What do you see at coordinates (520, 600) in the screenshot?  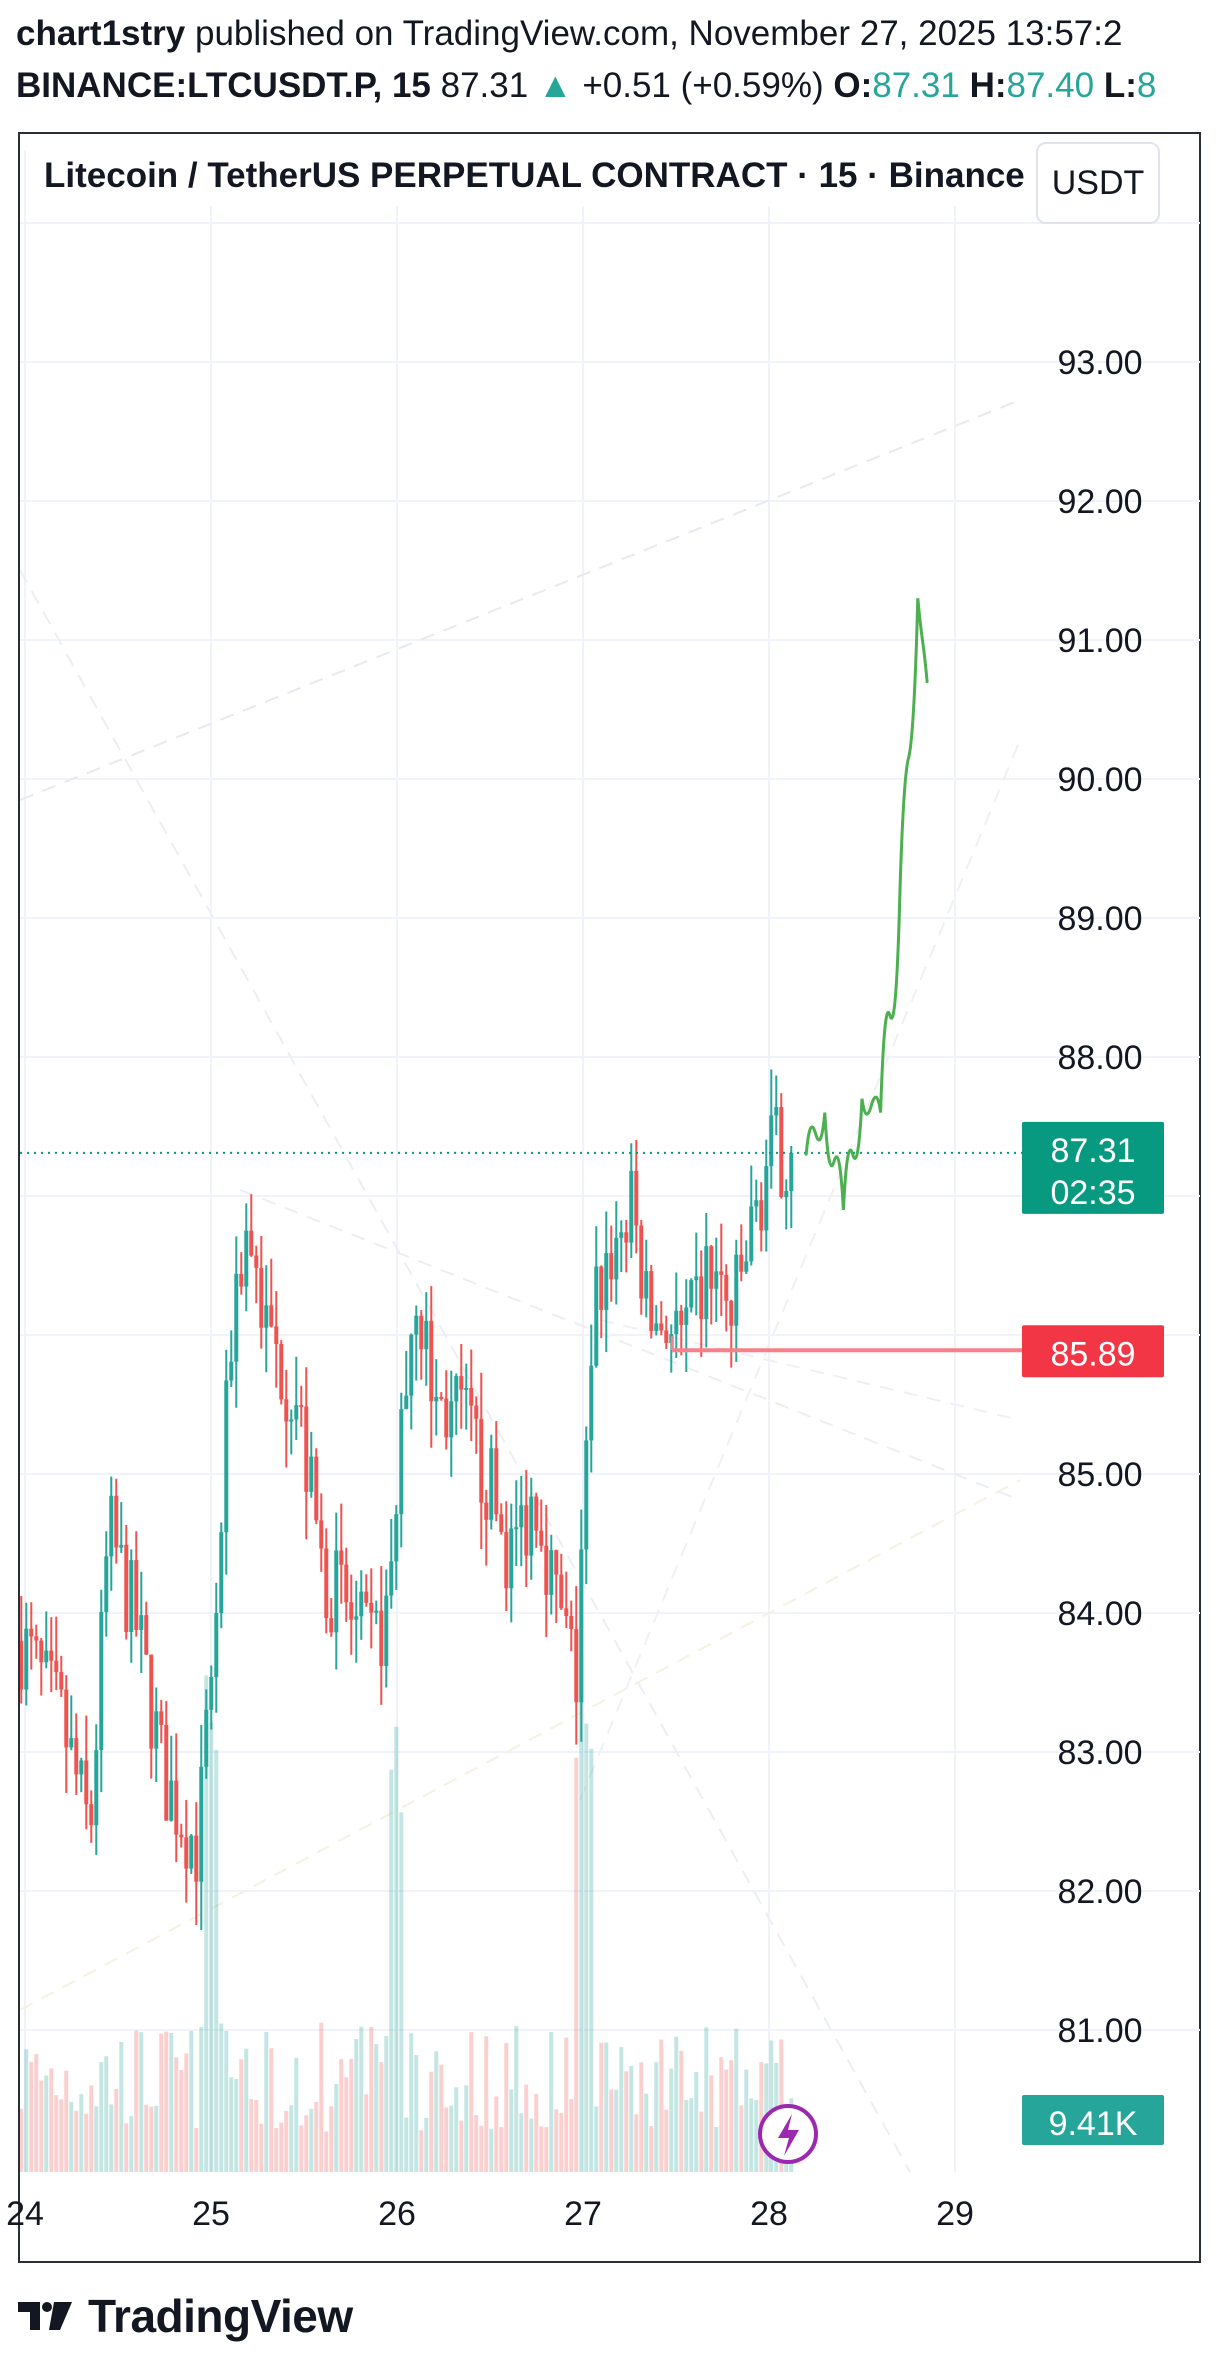 I see `trend-line` at bounding box center [520, 600].